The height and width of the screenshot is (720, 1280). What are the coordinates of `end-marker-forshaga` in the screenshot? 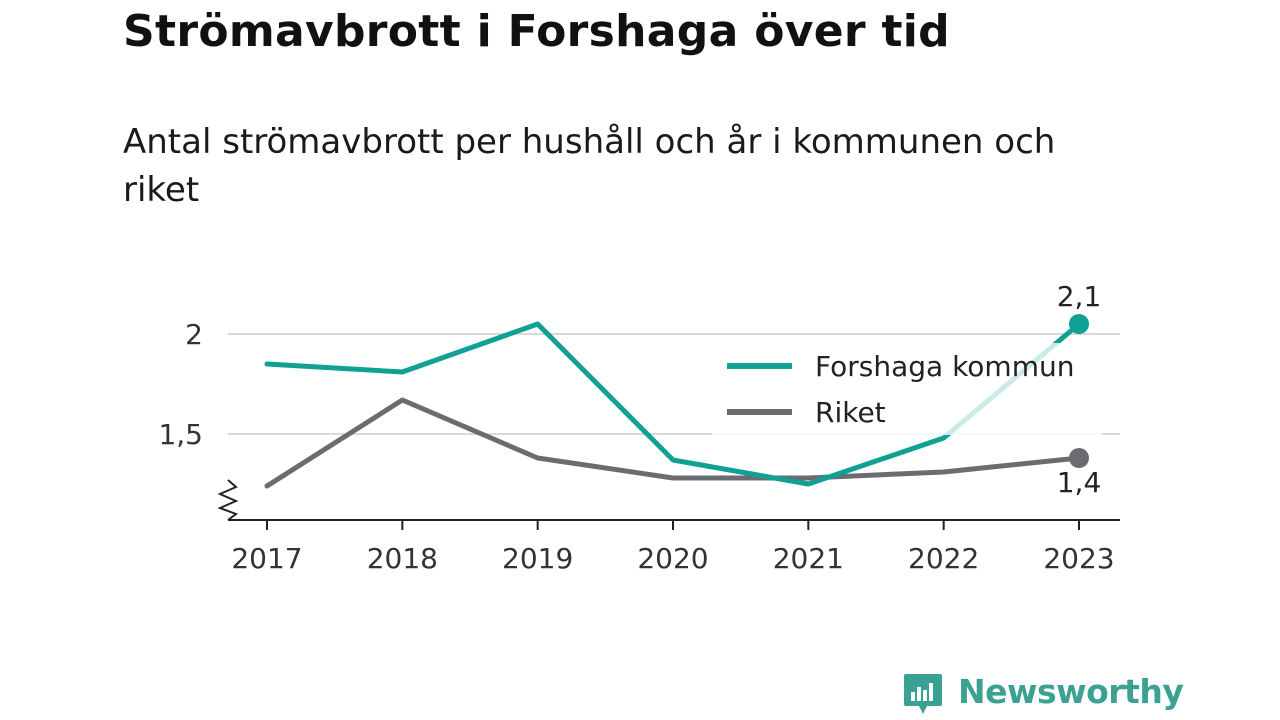 It's located at (1079, 324).